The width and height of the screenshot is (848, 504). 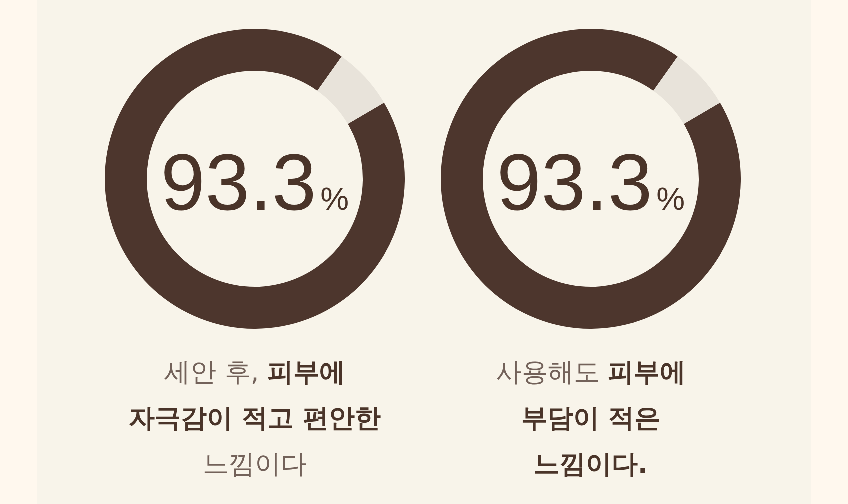 I want to click on text: 느낌이다., so click(x=591, y=465).